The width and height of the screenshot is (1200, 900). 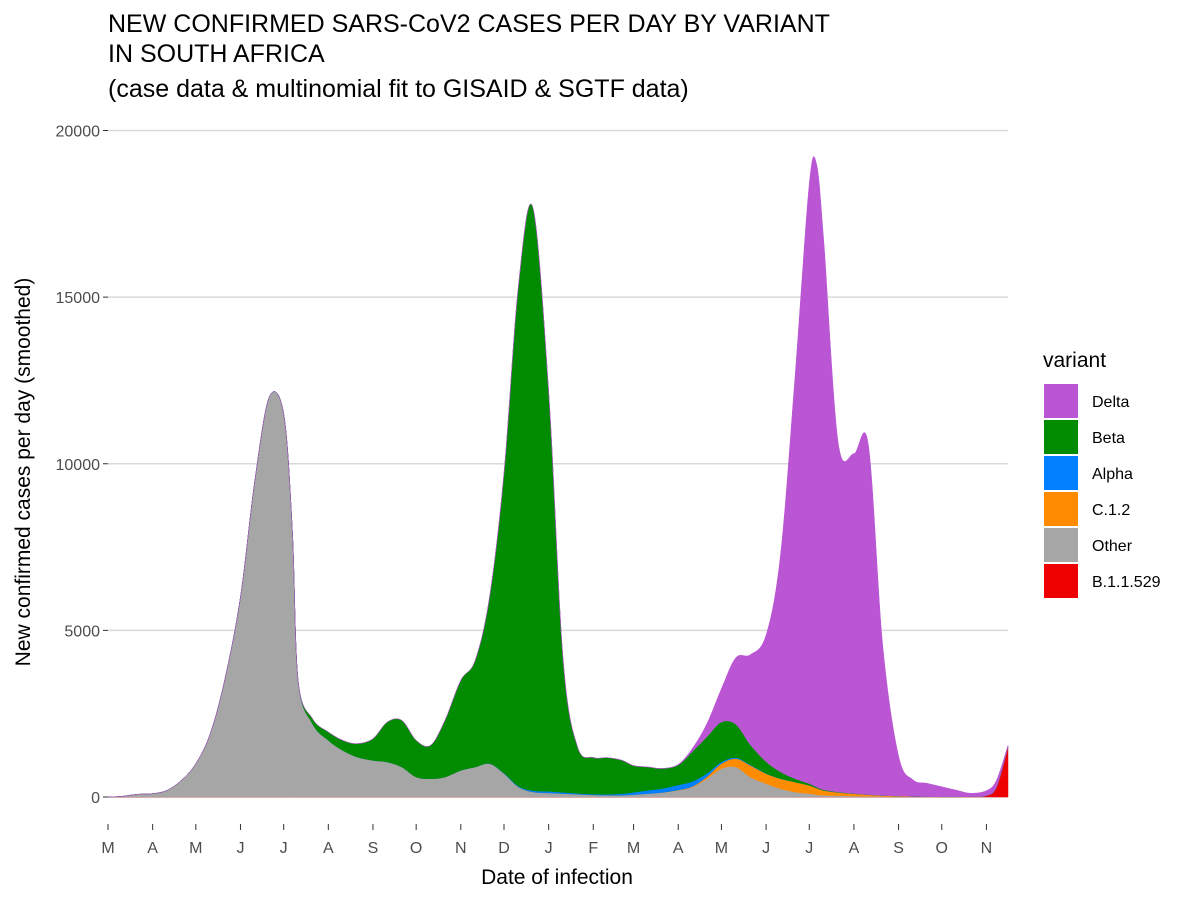 I want to click on legend-label-delta: Delta, so click(x=1110, y=402).